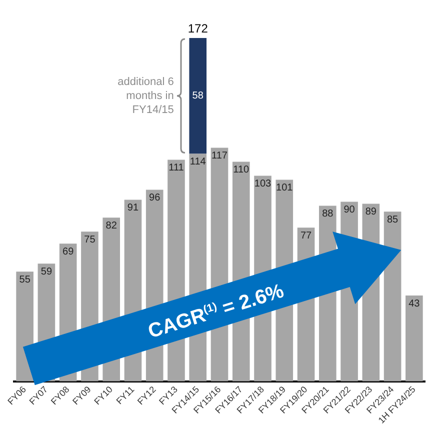 The width and height of the screenshot is (431, 433). What do you see at coordinates (90, 240) in the screenshot?
I see `data-label: 75` at bounding box center [90, 240].